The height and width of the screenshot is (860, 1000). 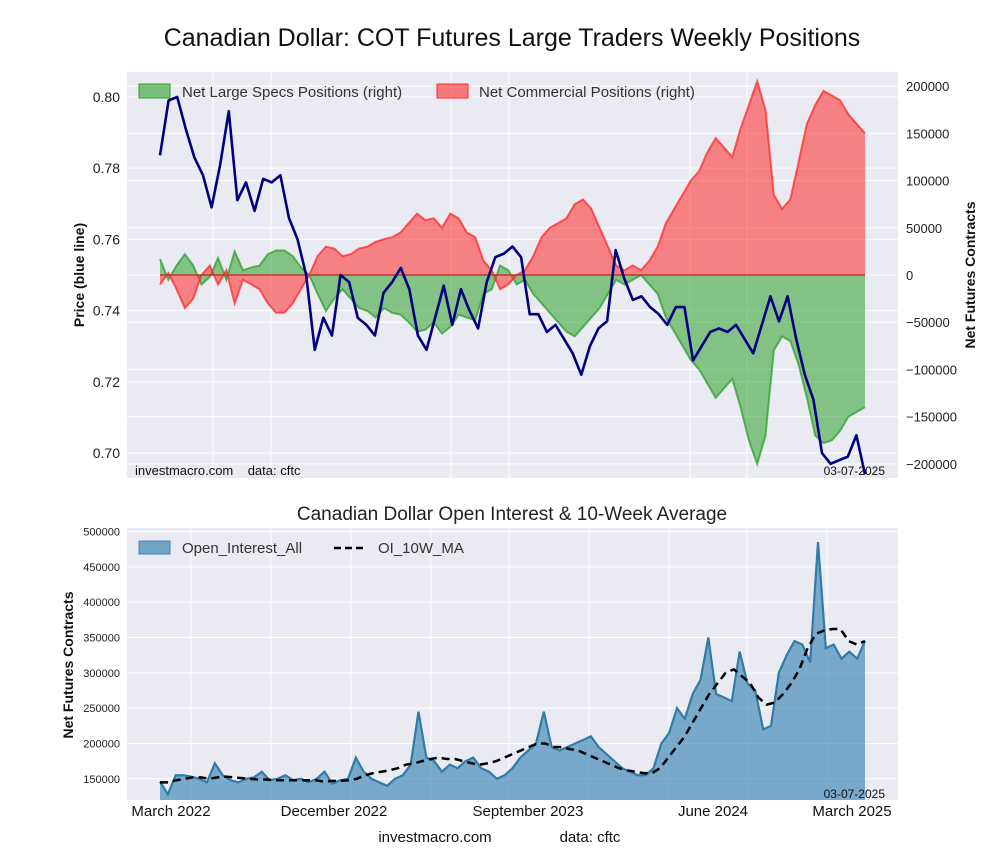 What do you see at coordinates (931, 369) in the screenshot?
I see `right-tick-label: −100000` at bounding box center [931, 369].